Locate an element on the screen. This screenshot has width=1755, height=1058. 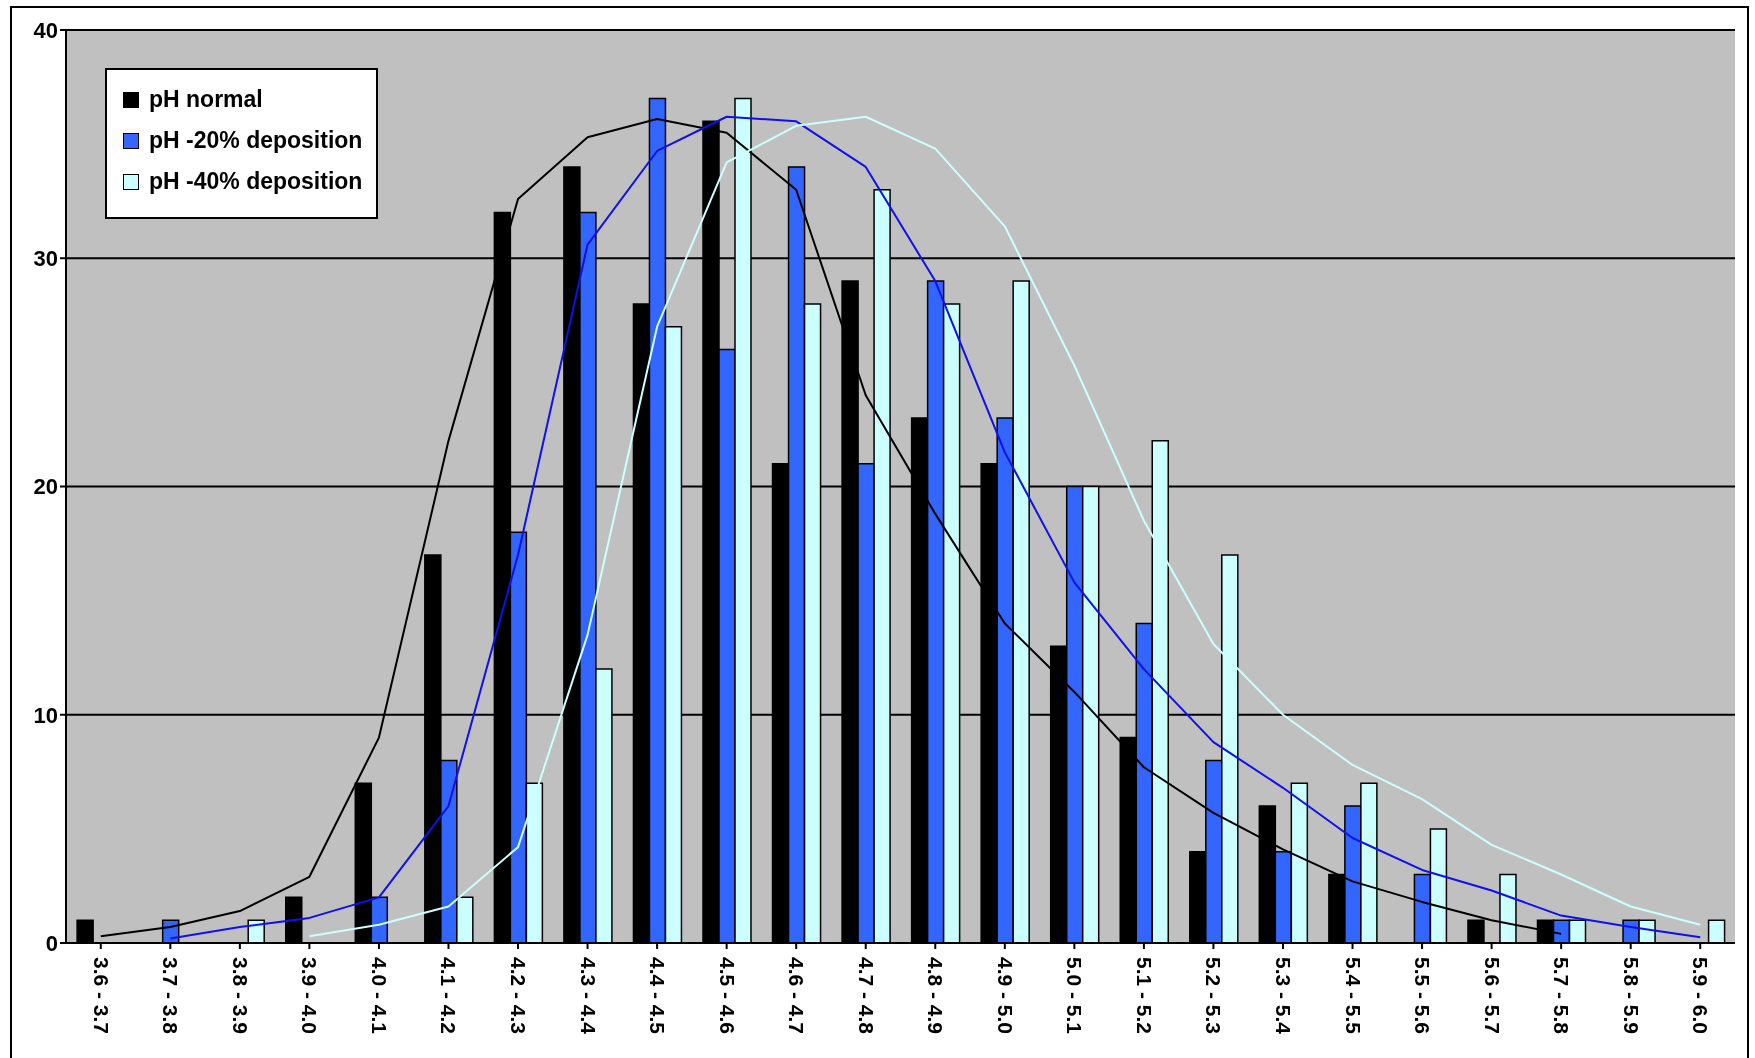
y-tick-label: 40 is located at coordinates (45, 30).